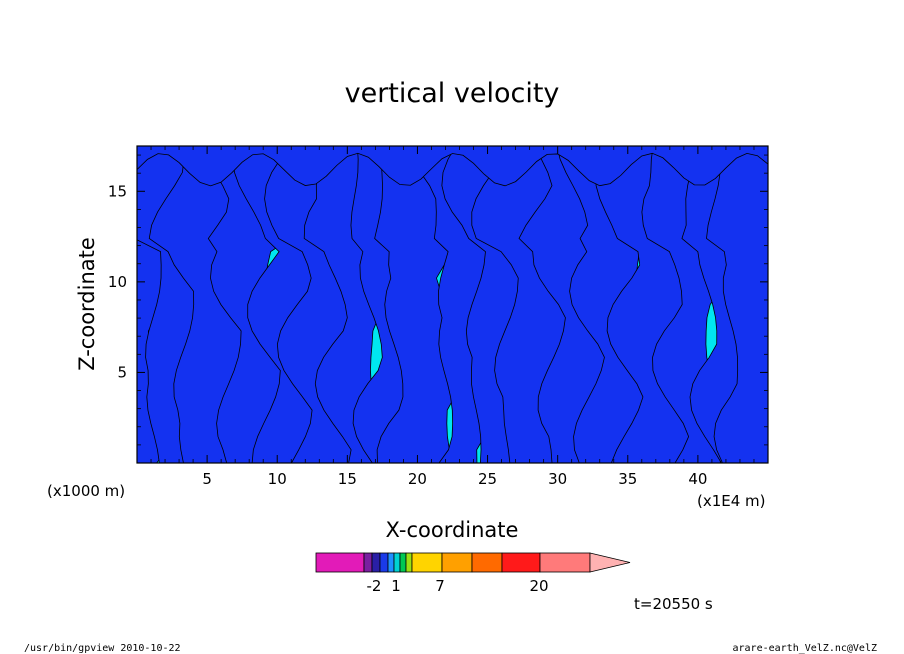 The width and height of the screenshot is (904, 654). Describe the element at coordinates (452, 166) in the screenshot. I see `upper-layer-band` at that location.